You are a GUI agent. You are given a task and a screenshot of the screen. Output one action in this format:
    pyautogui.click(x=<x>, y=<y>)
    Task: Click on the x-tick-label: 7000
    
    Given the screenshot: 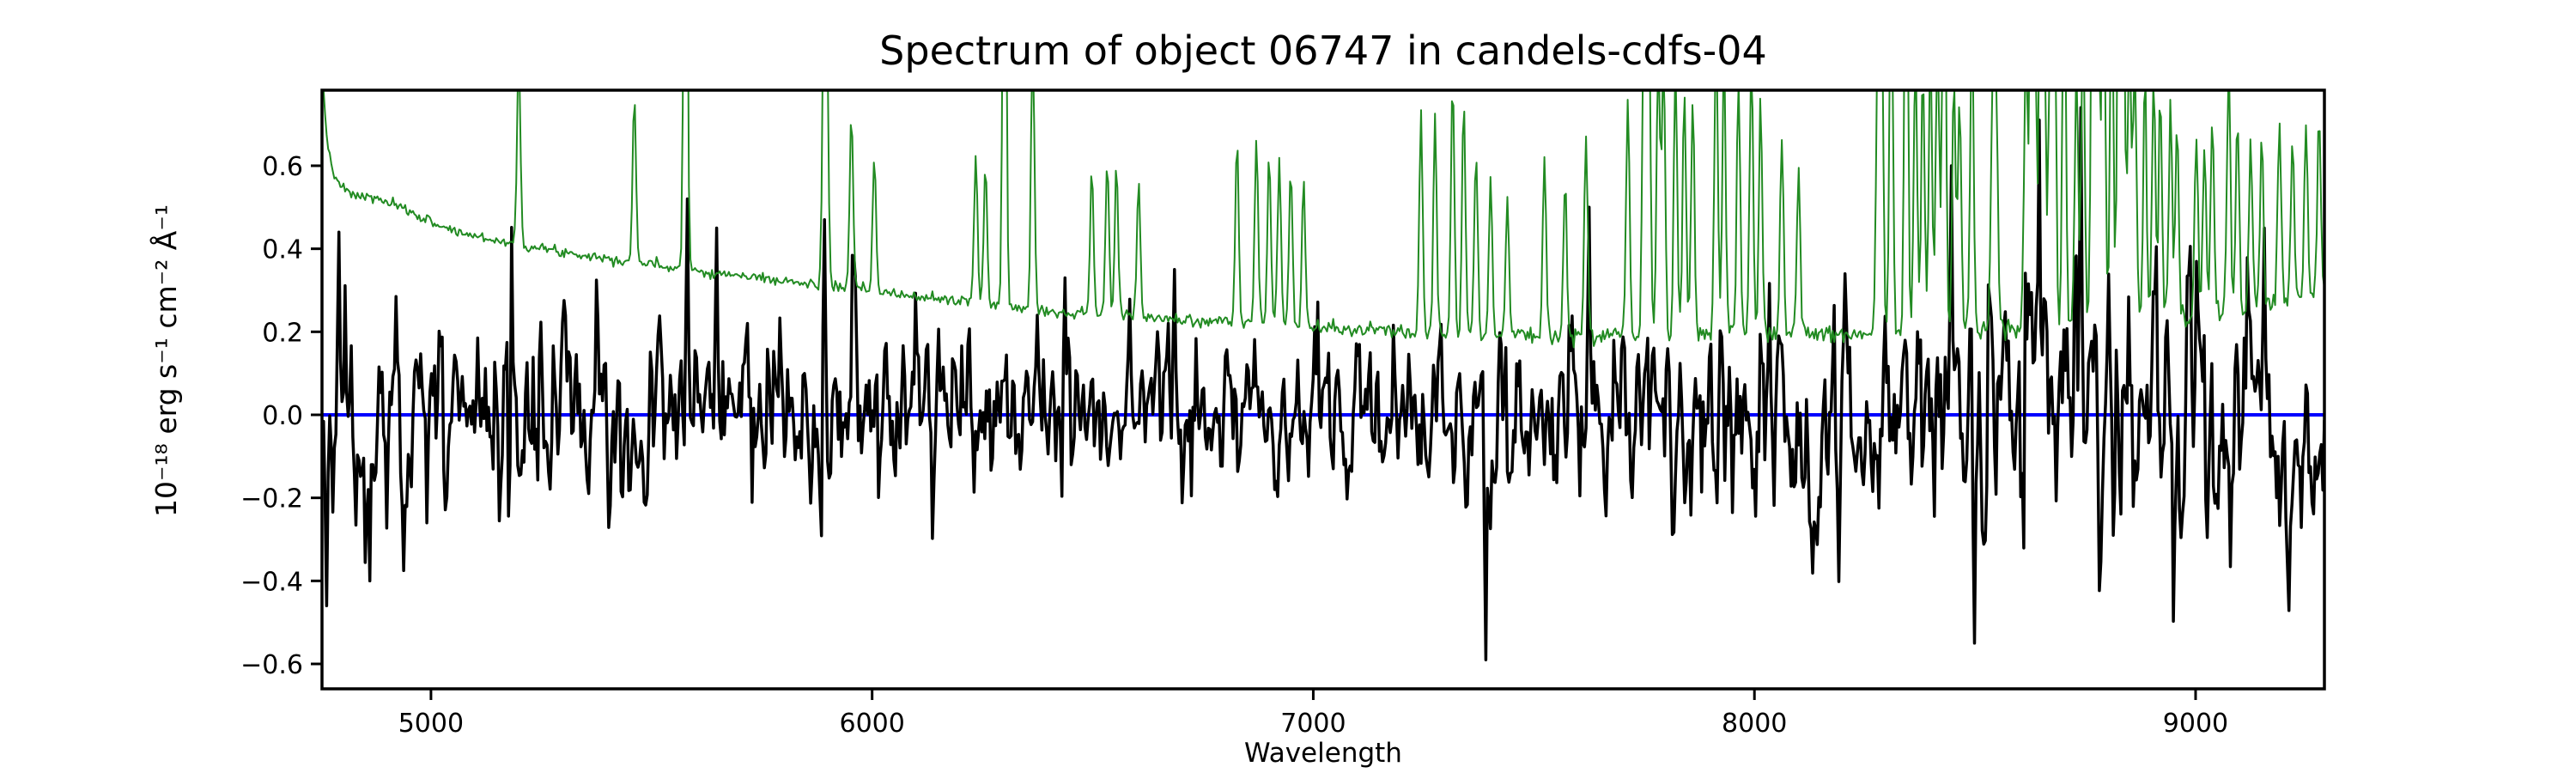 What is the action you would take?
    pyautogui.click(x=1313, y=724)
    